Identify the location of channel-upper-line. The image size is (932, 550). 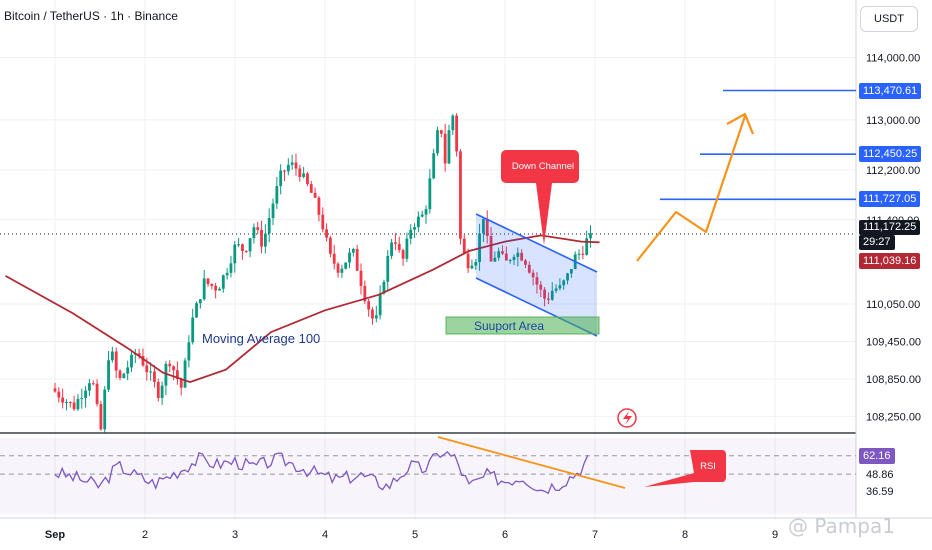
(536, 243).